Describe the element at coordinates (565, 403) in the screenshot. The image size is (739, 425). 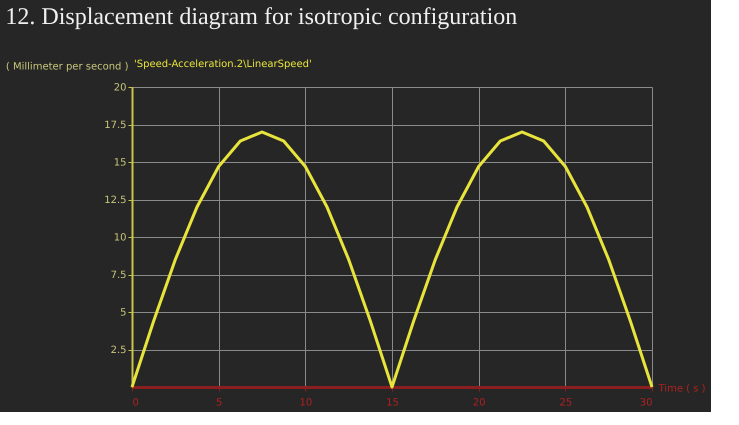
I see `x-tick-label: 25` at that location.